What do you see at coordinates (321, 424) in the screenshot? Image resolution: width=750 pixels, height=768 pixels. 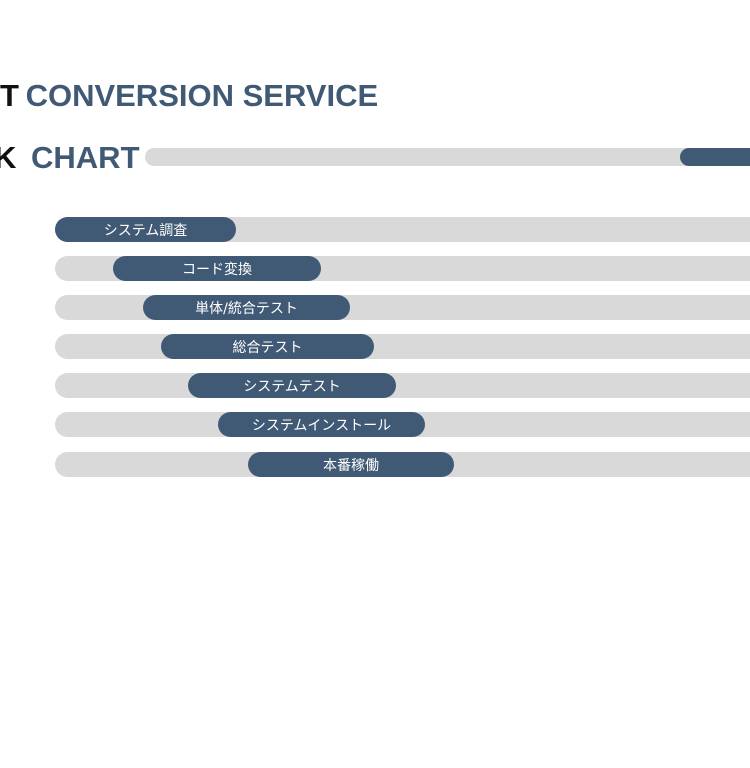 I see `task-bar: システムインストール` at bounding box center [321, 424].